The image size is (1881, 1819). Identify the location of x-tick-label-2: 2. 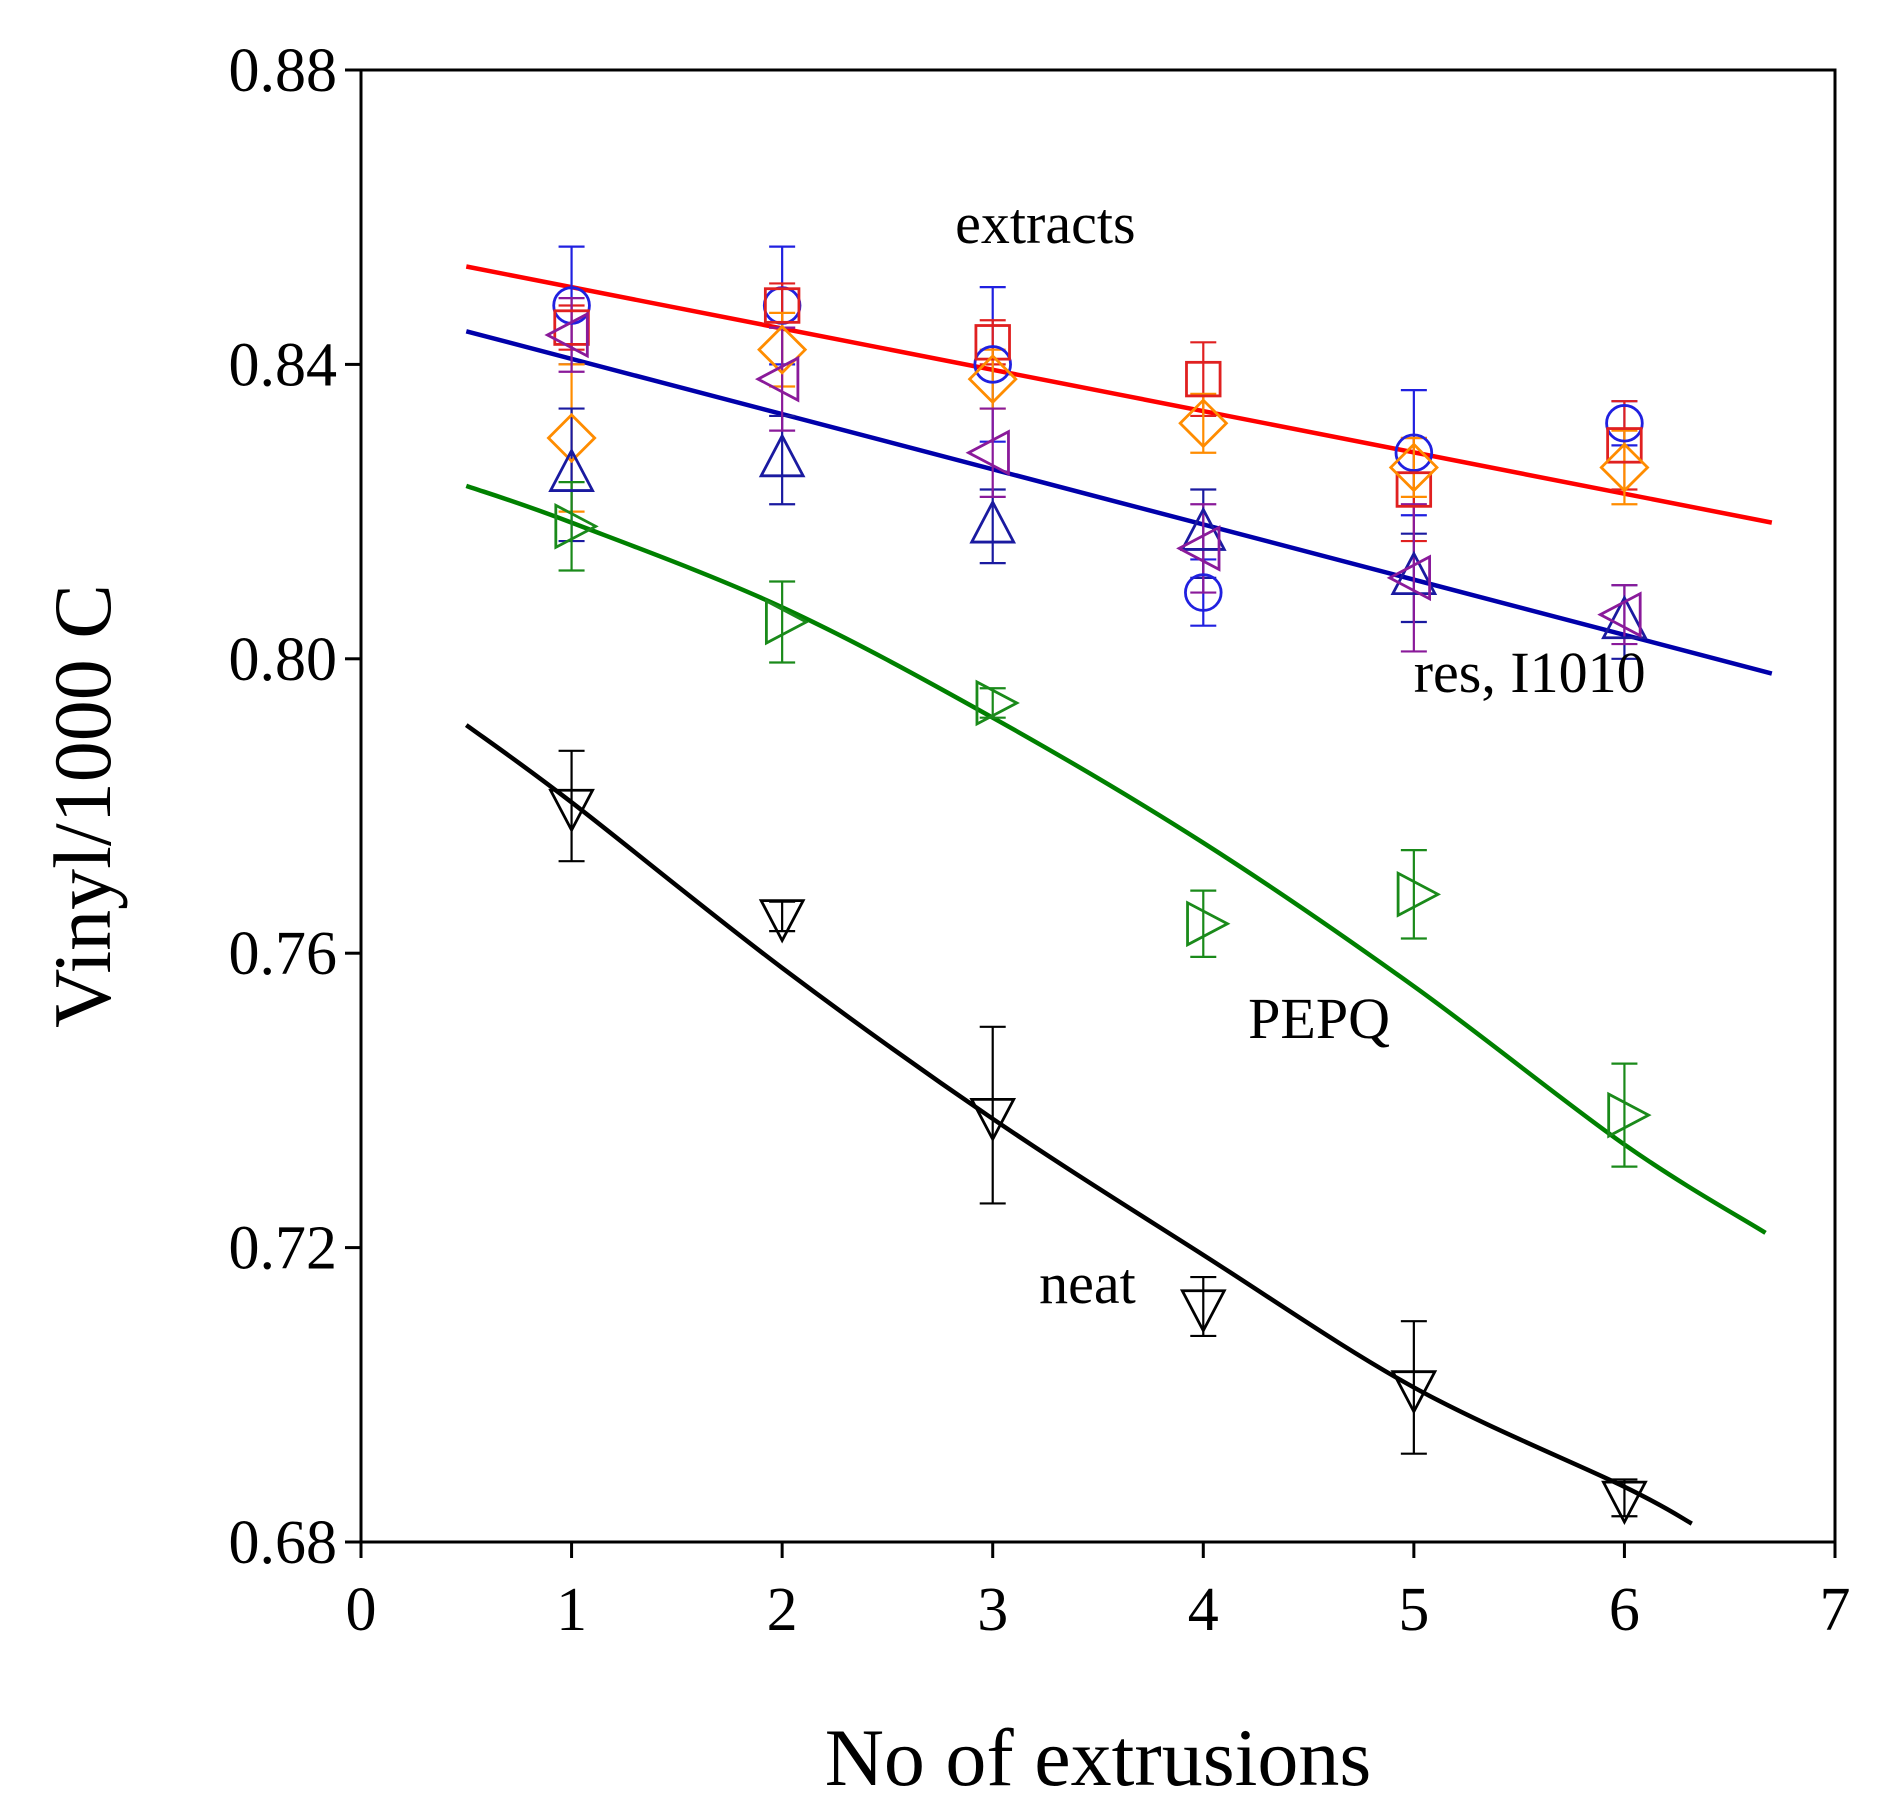
(782, 1610).